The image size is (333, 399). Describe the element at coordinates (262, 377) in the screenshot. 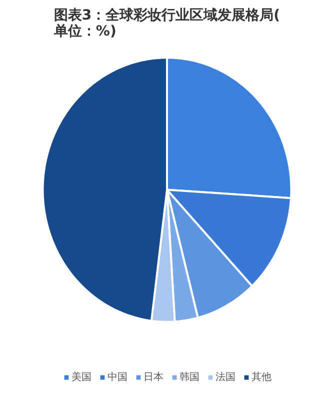

I see `legend-label: 其他` at that location.